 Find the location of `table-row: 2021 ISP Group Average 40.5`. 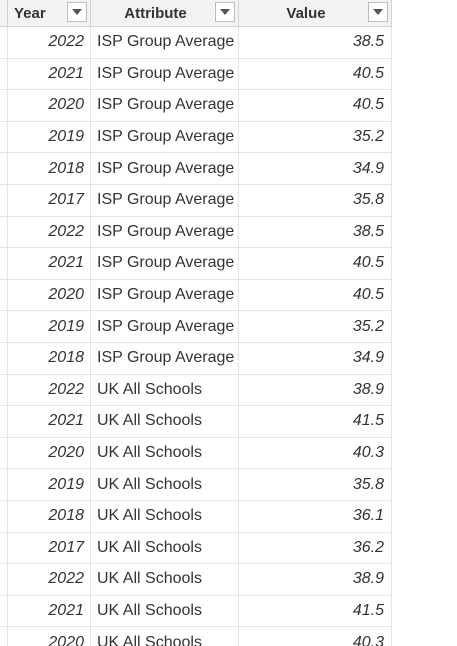

table-row: 2021 ISP Group Average 40.5 is located at coordinates (196, 264).